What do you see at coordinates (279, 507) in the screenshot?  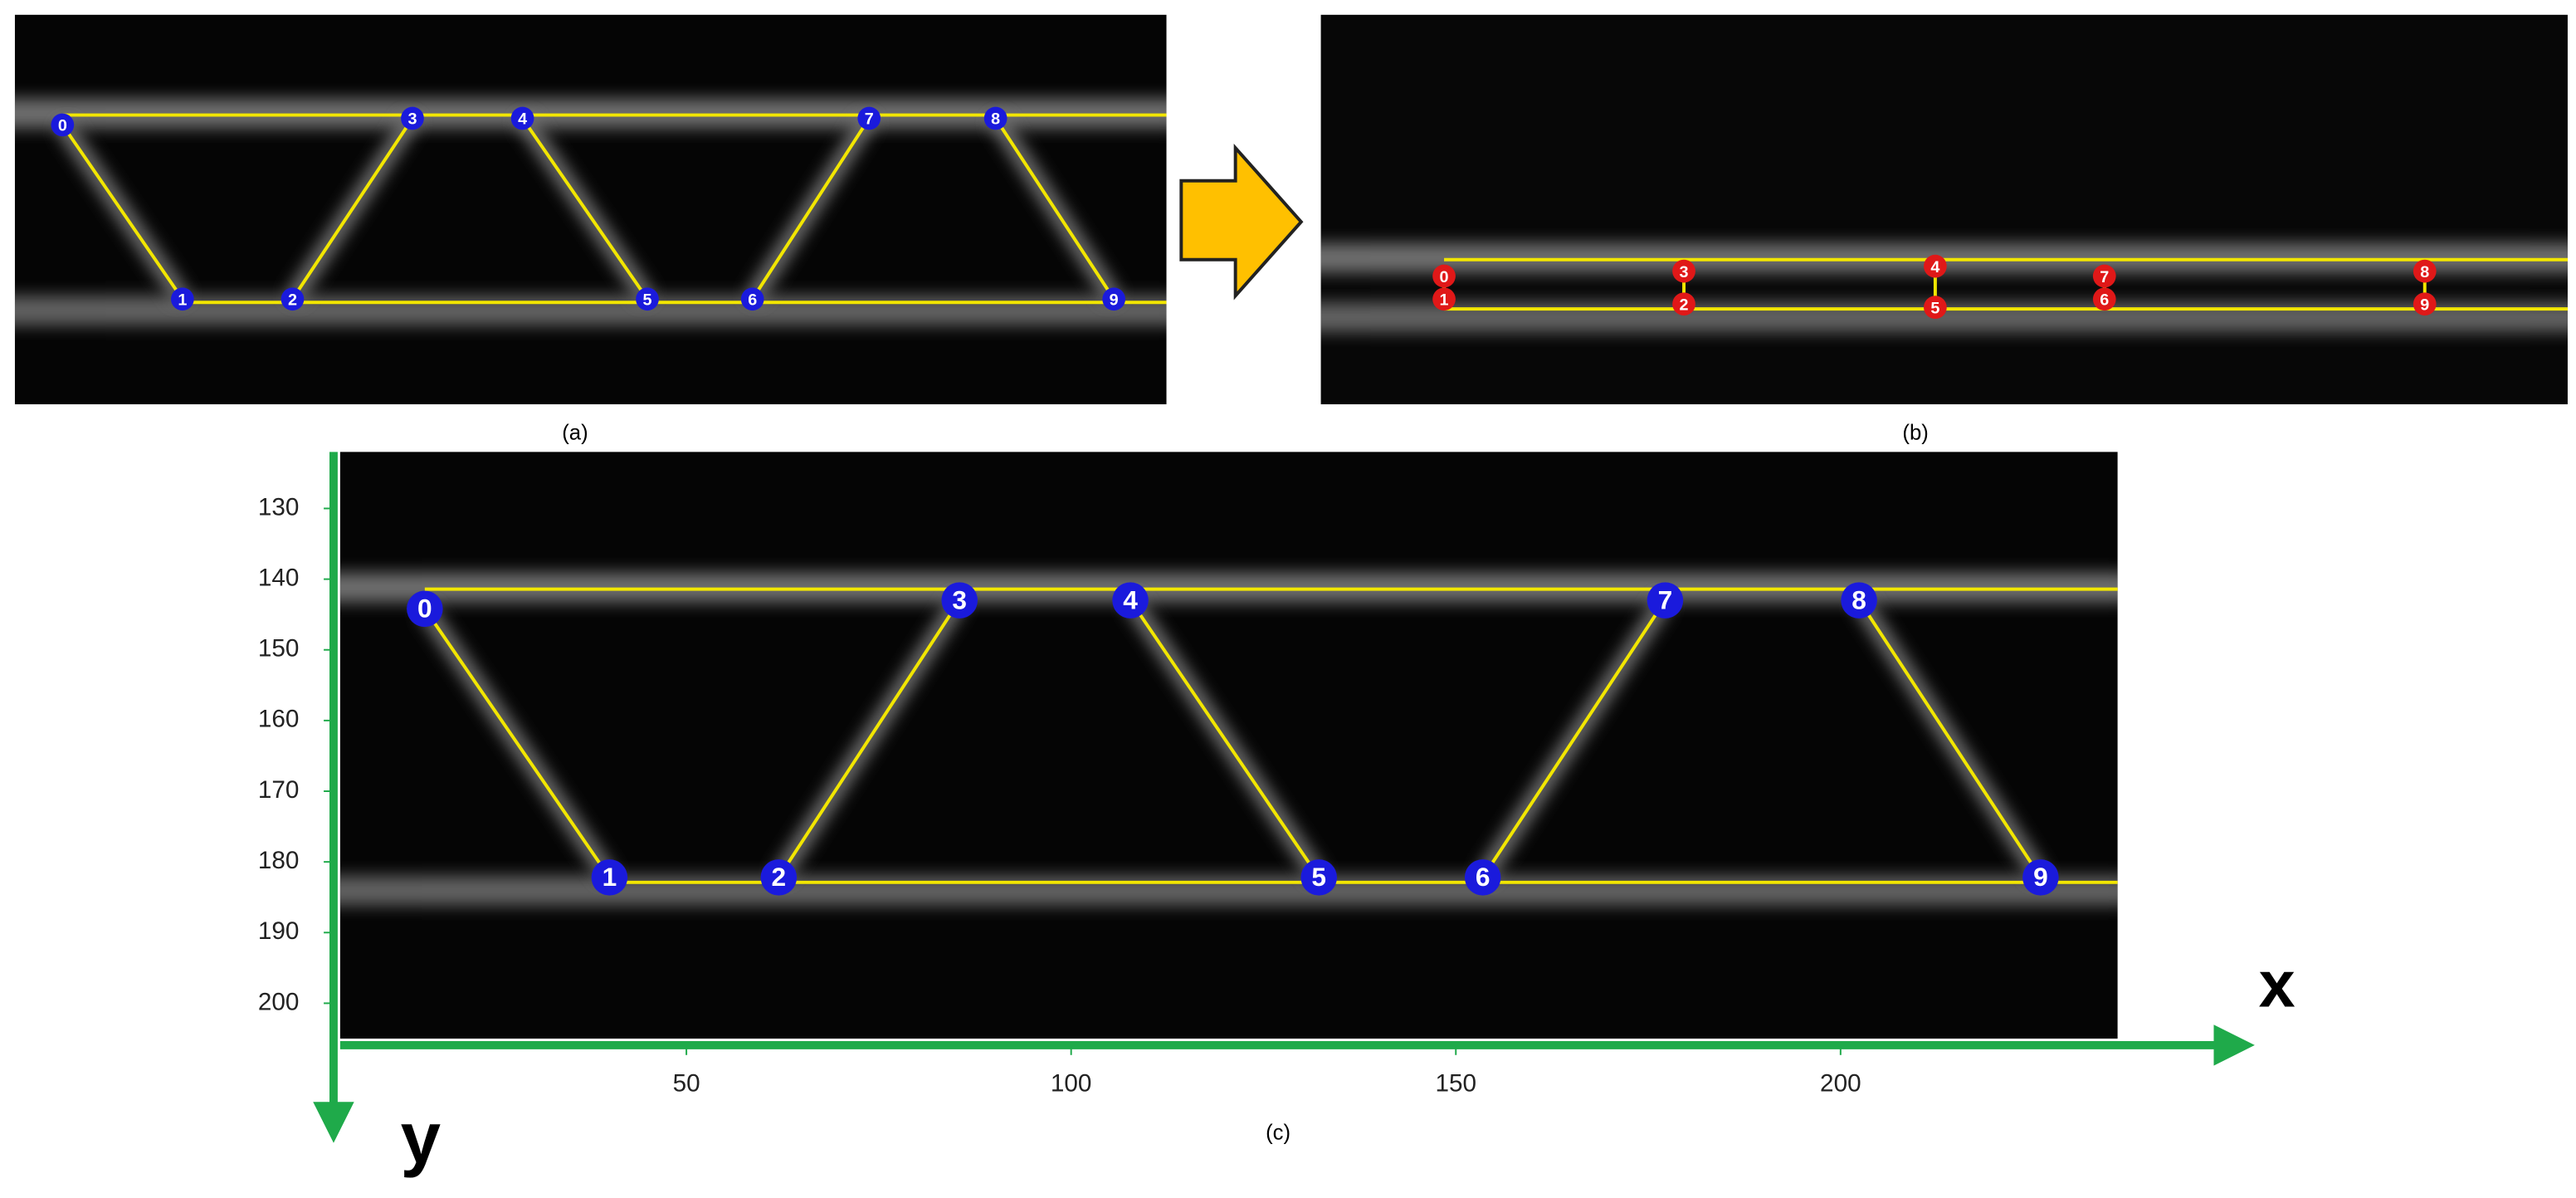 I see `y-tick-label: 130` at bounding box center [279, 507].